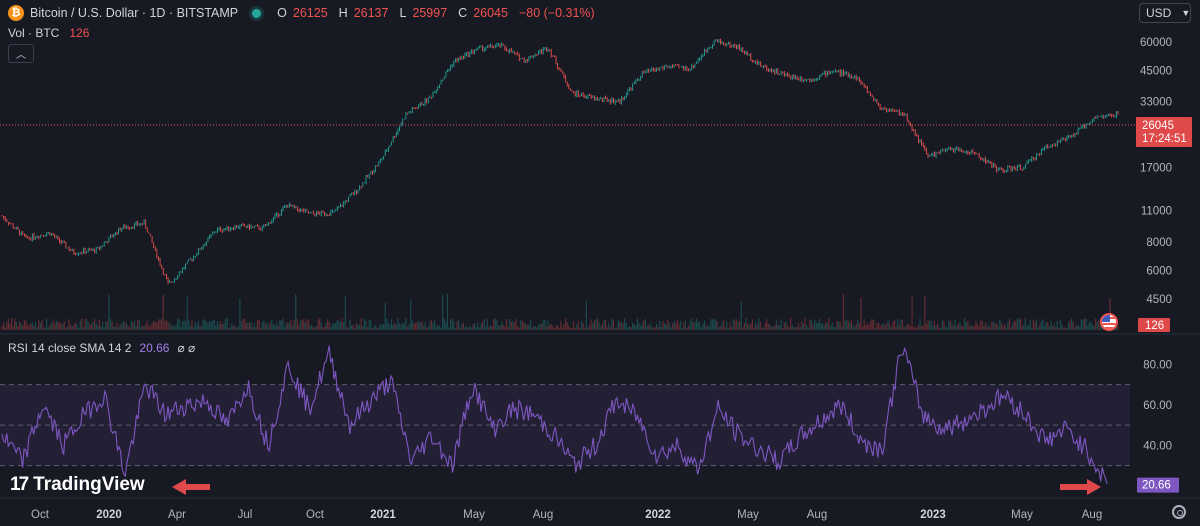 The width and height of the screenshot is (1200, 526). What do you see at coordinates (177, 515) in the screenshot?
I see `time-tick-label: Apr` at bounding box center [177, 515].